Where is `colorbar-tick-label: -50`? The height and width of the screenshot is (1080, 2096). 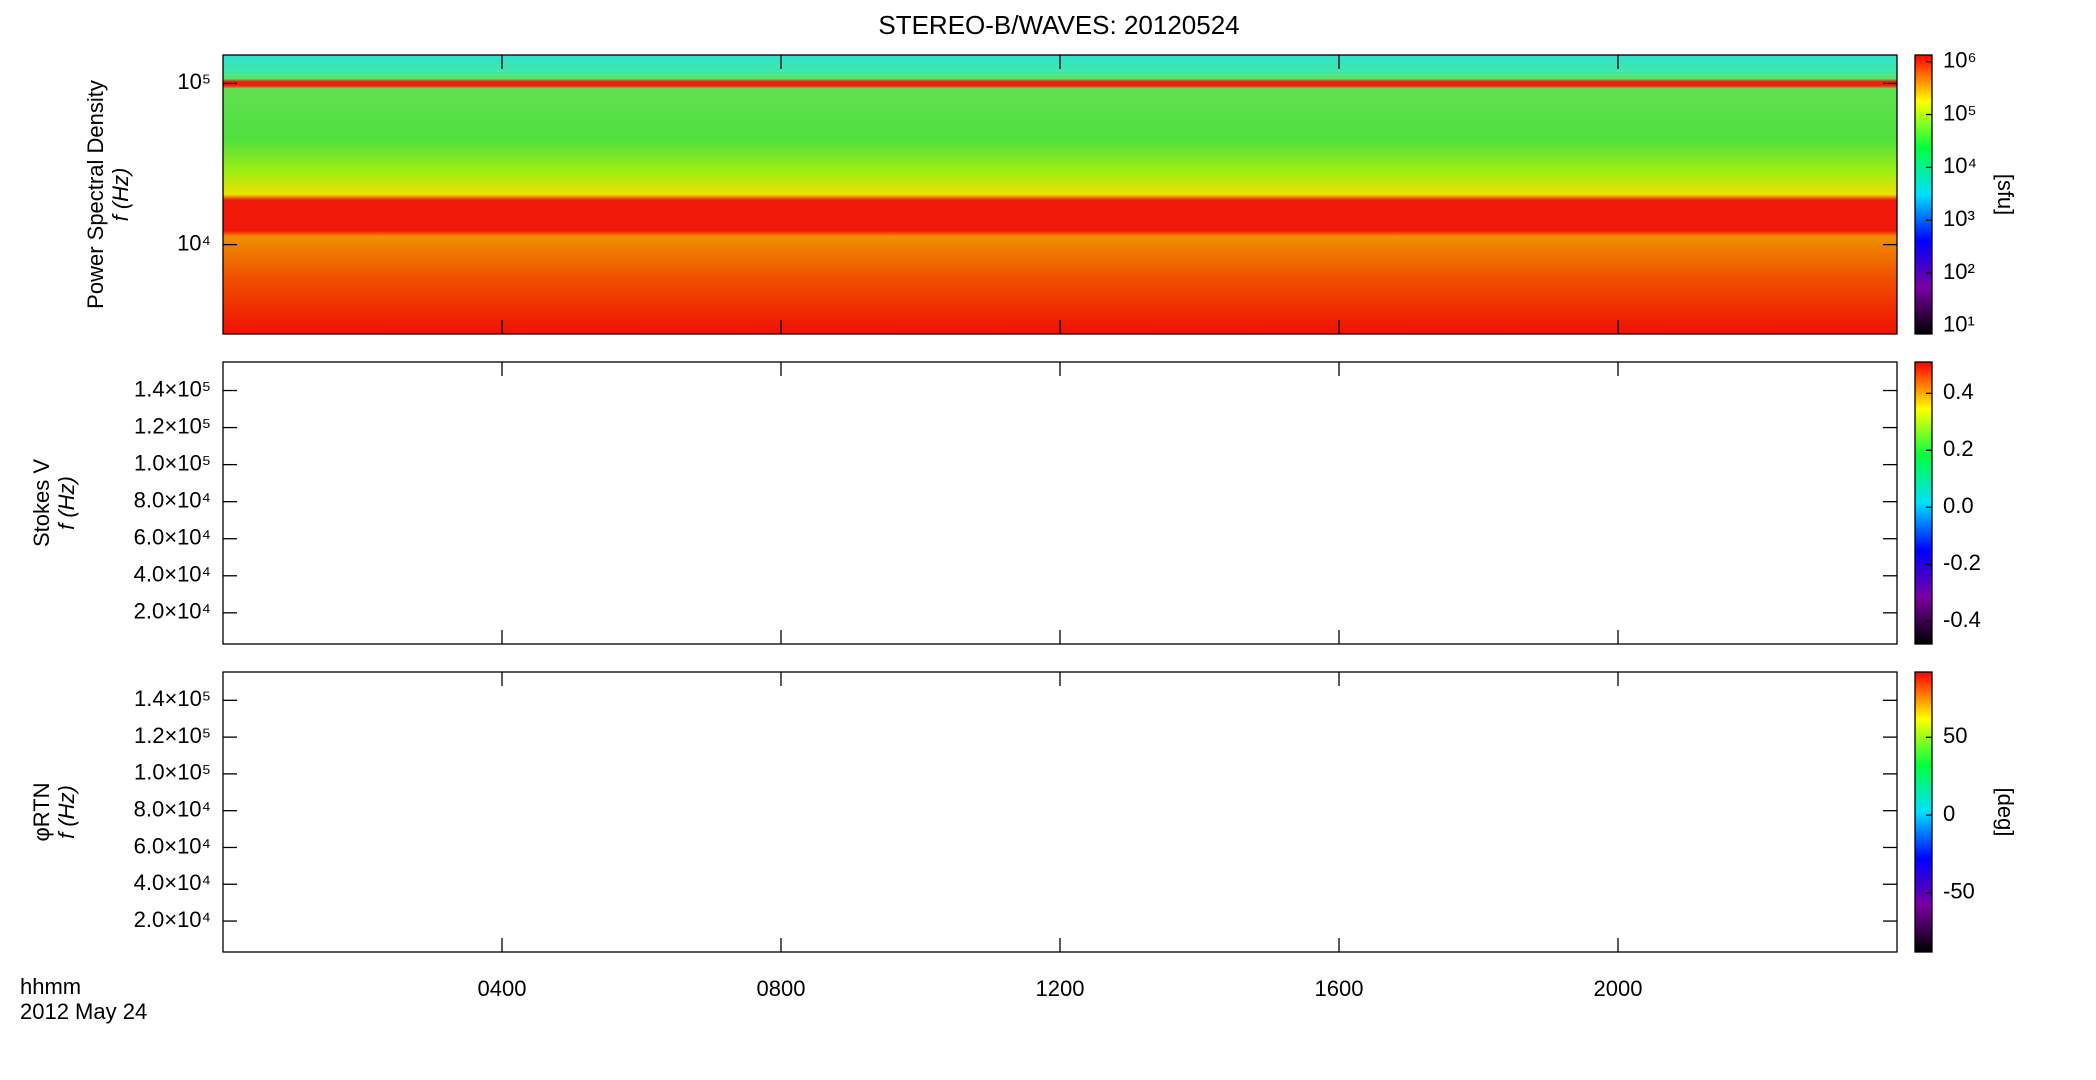
colorbar-tick-label: -50 is located at coordinates (1959, 891).